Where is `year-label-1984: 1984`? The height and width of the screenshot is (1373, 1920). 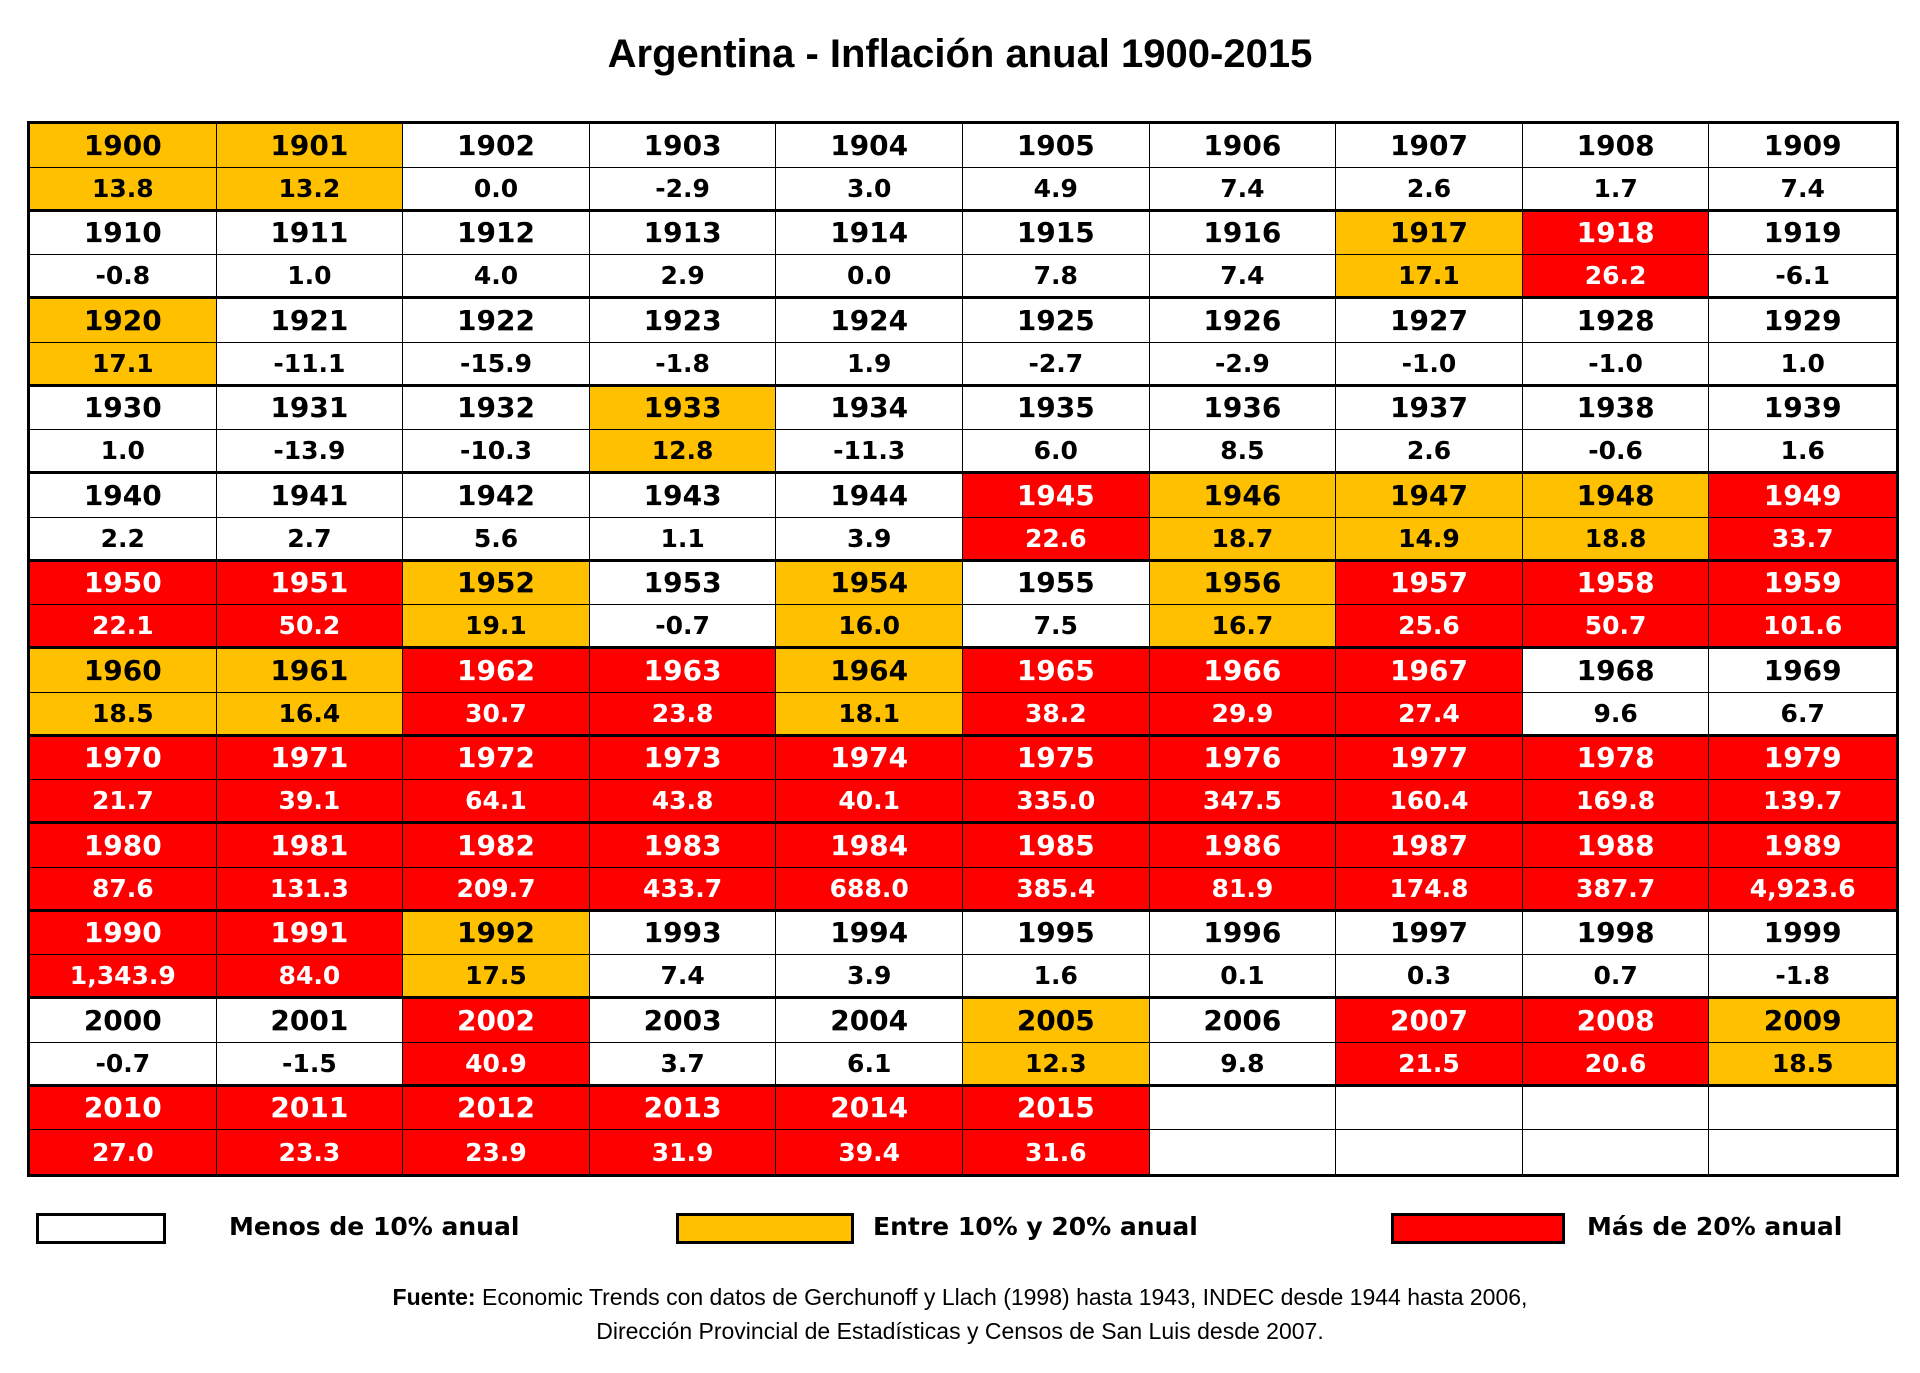 year-label-1984: 1984 is located at coordinates (869, 846).